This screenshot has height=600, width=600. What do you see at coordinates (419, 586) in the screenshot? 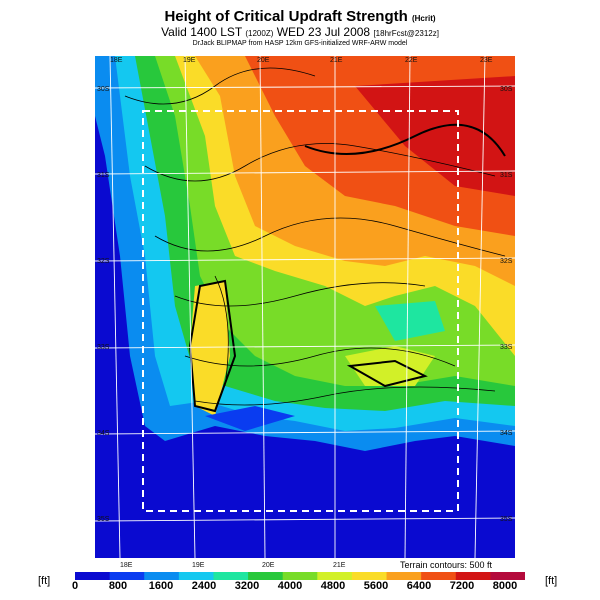
I see `legend-tick-label: 6400` at bounding box center [419, 586].